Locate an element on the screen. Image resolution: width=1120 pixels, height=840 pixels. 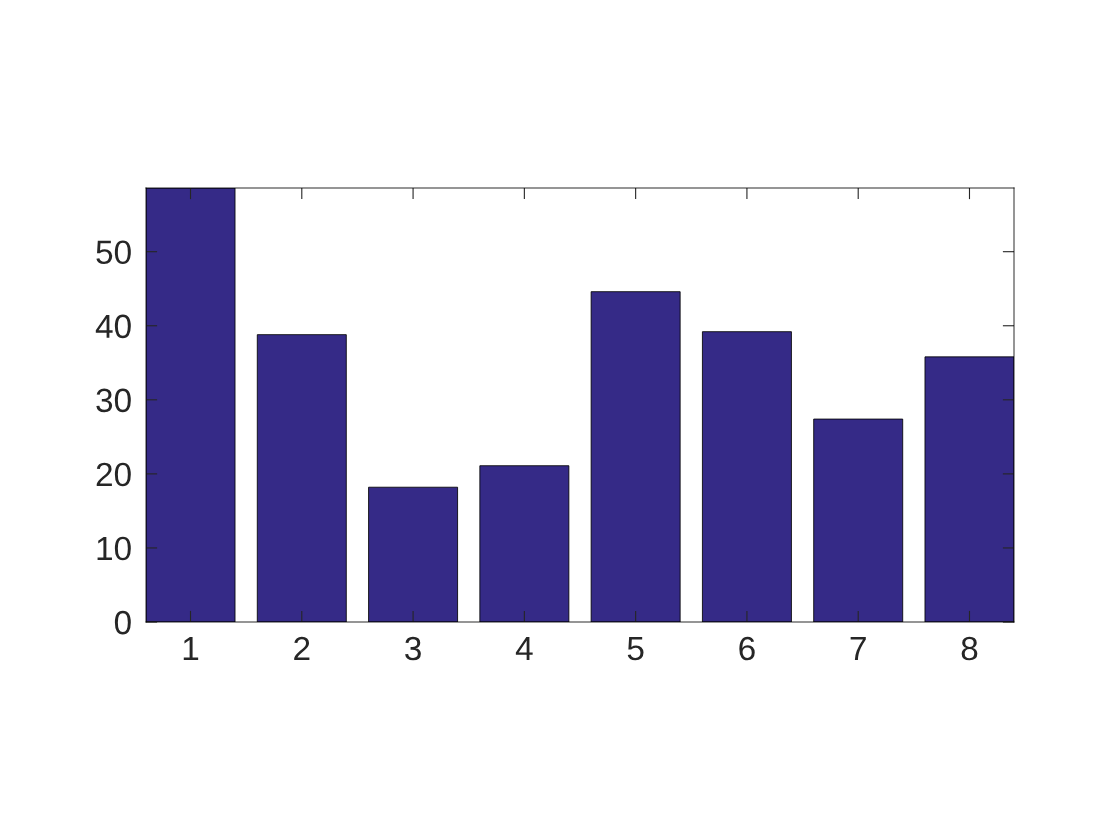
y-tick-label: 20 is located at coordinates (113, 474).